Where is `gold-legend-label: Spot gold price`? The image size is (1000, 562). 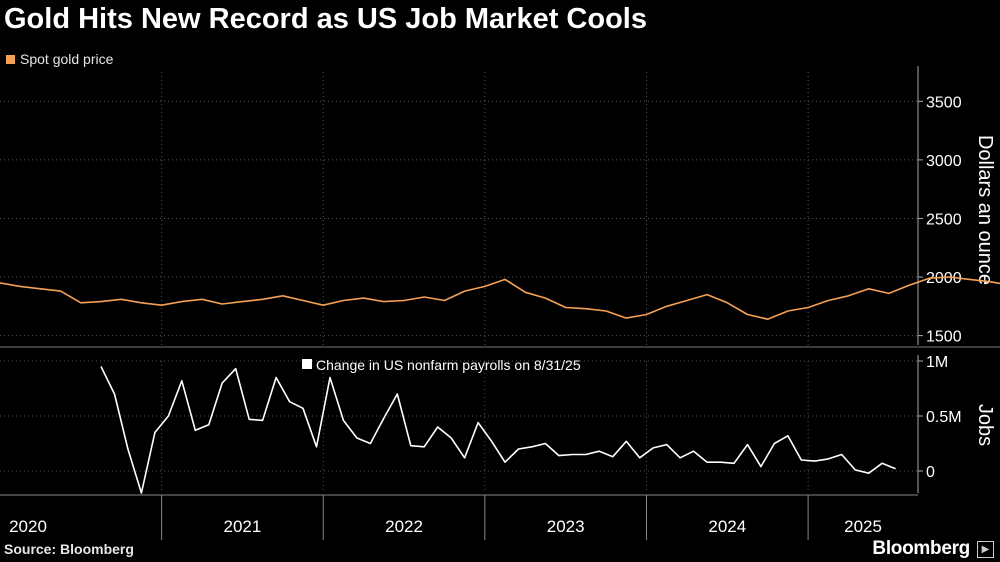
gold-legend-label: Spot gold price is located at coordinates (67, 59).